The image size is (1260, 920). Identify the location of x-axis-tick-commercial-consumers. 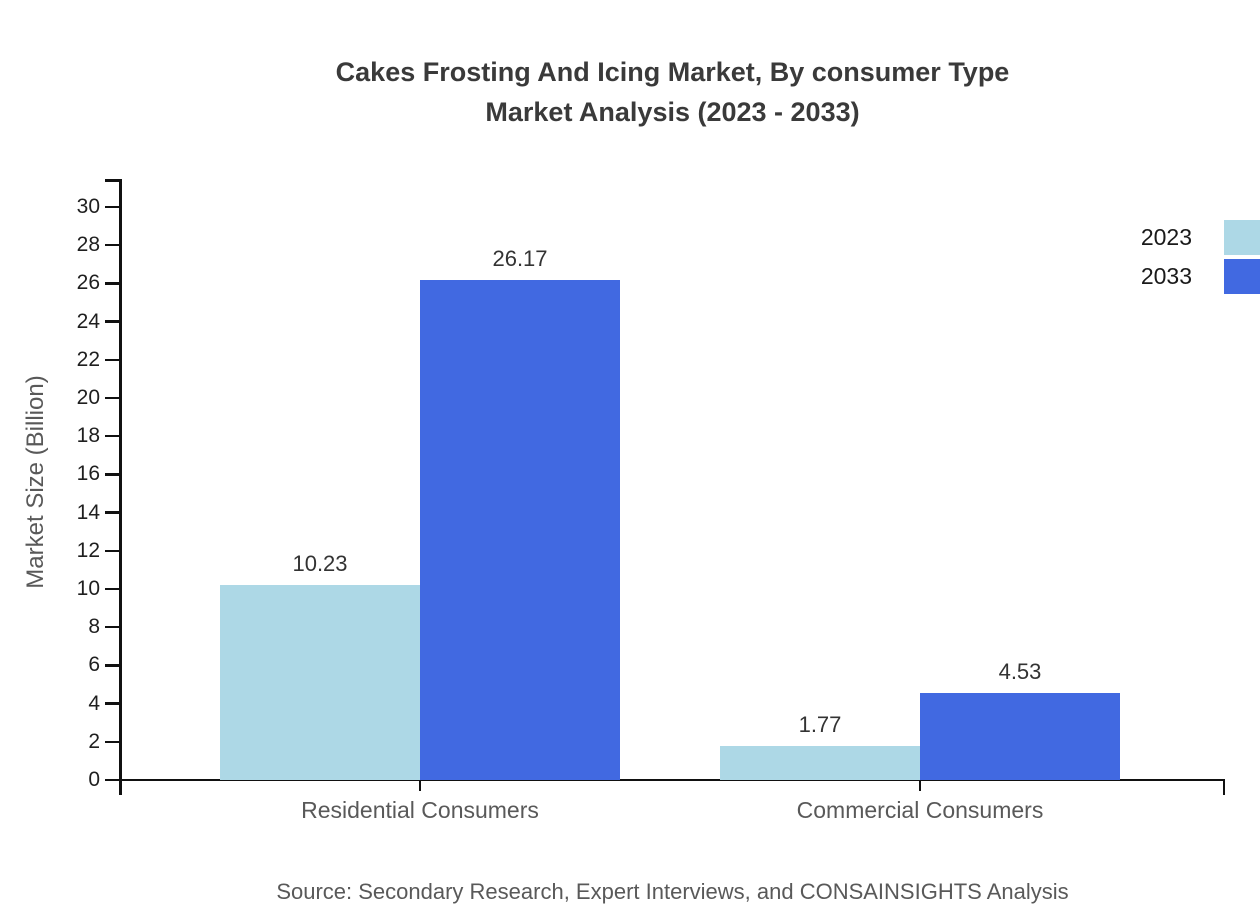
(920, 785).